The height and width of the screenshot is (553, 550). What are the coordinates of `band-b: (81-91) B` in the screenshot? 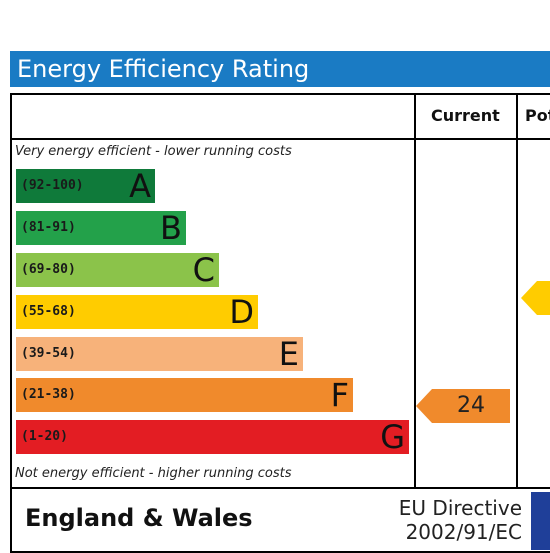 It's located at (101, 228).